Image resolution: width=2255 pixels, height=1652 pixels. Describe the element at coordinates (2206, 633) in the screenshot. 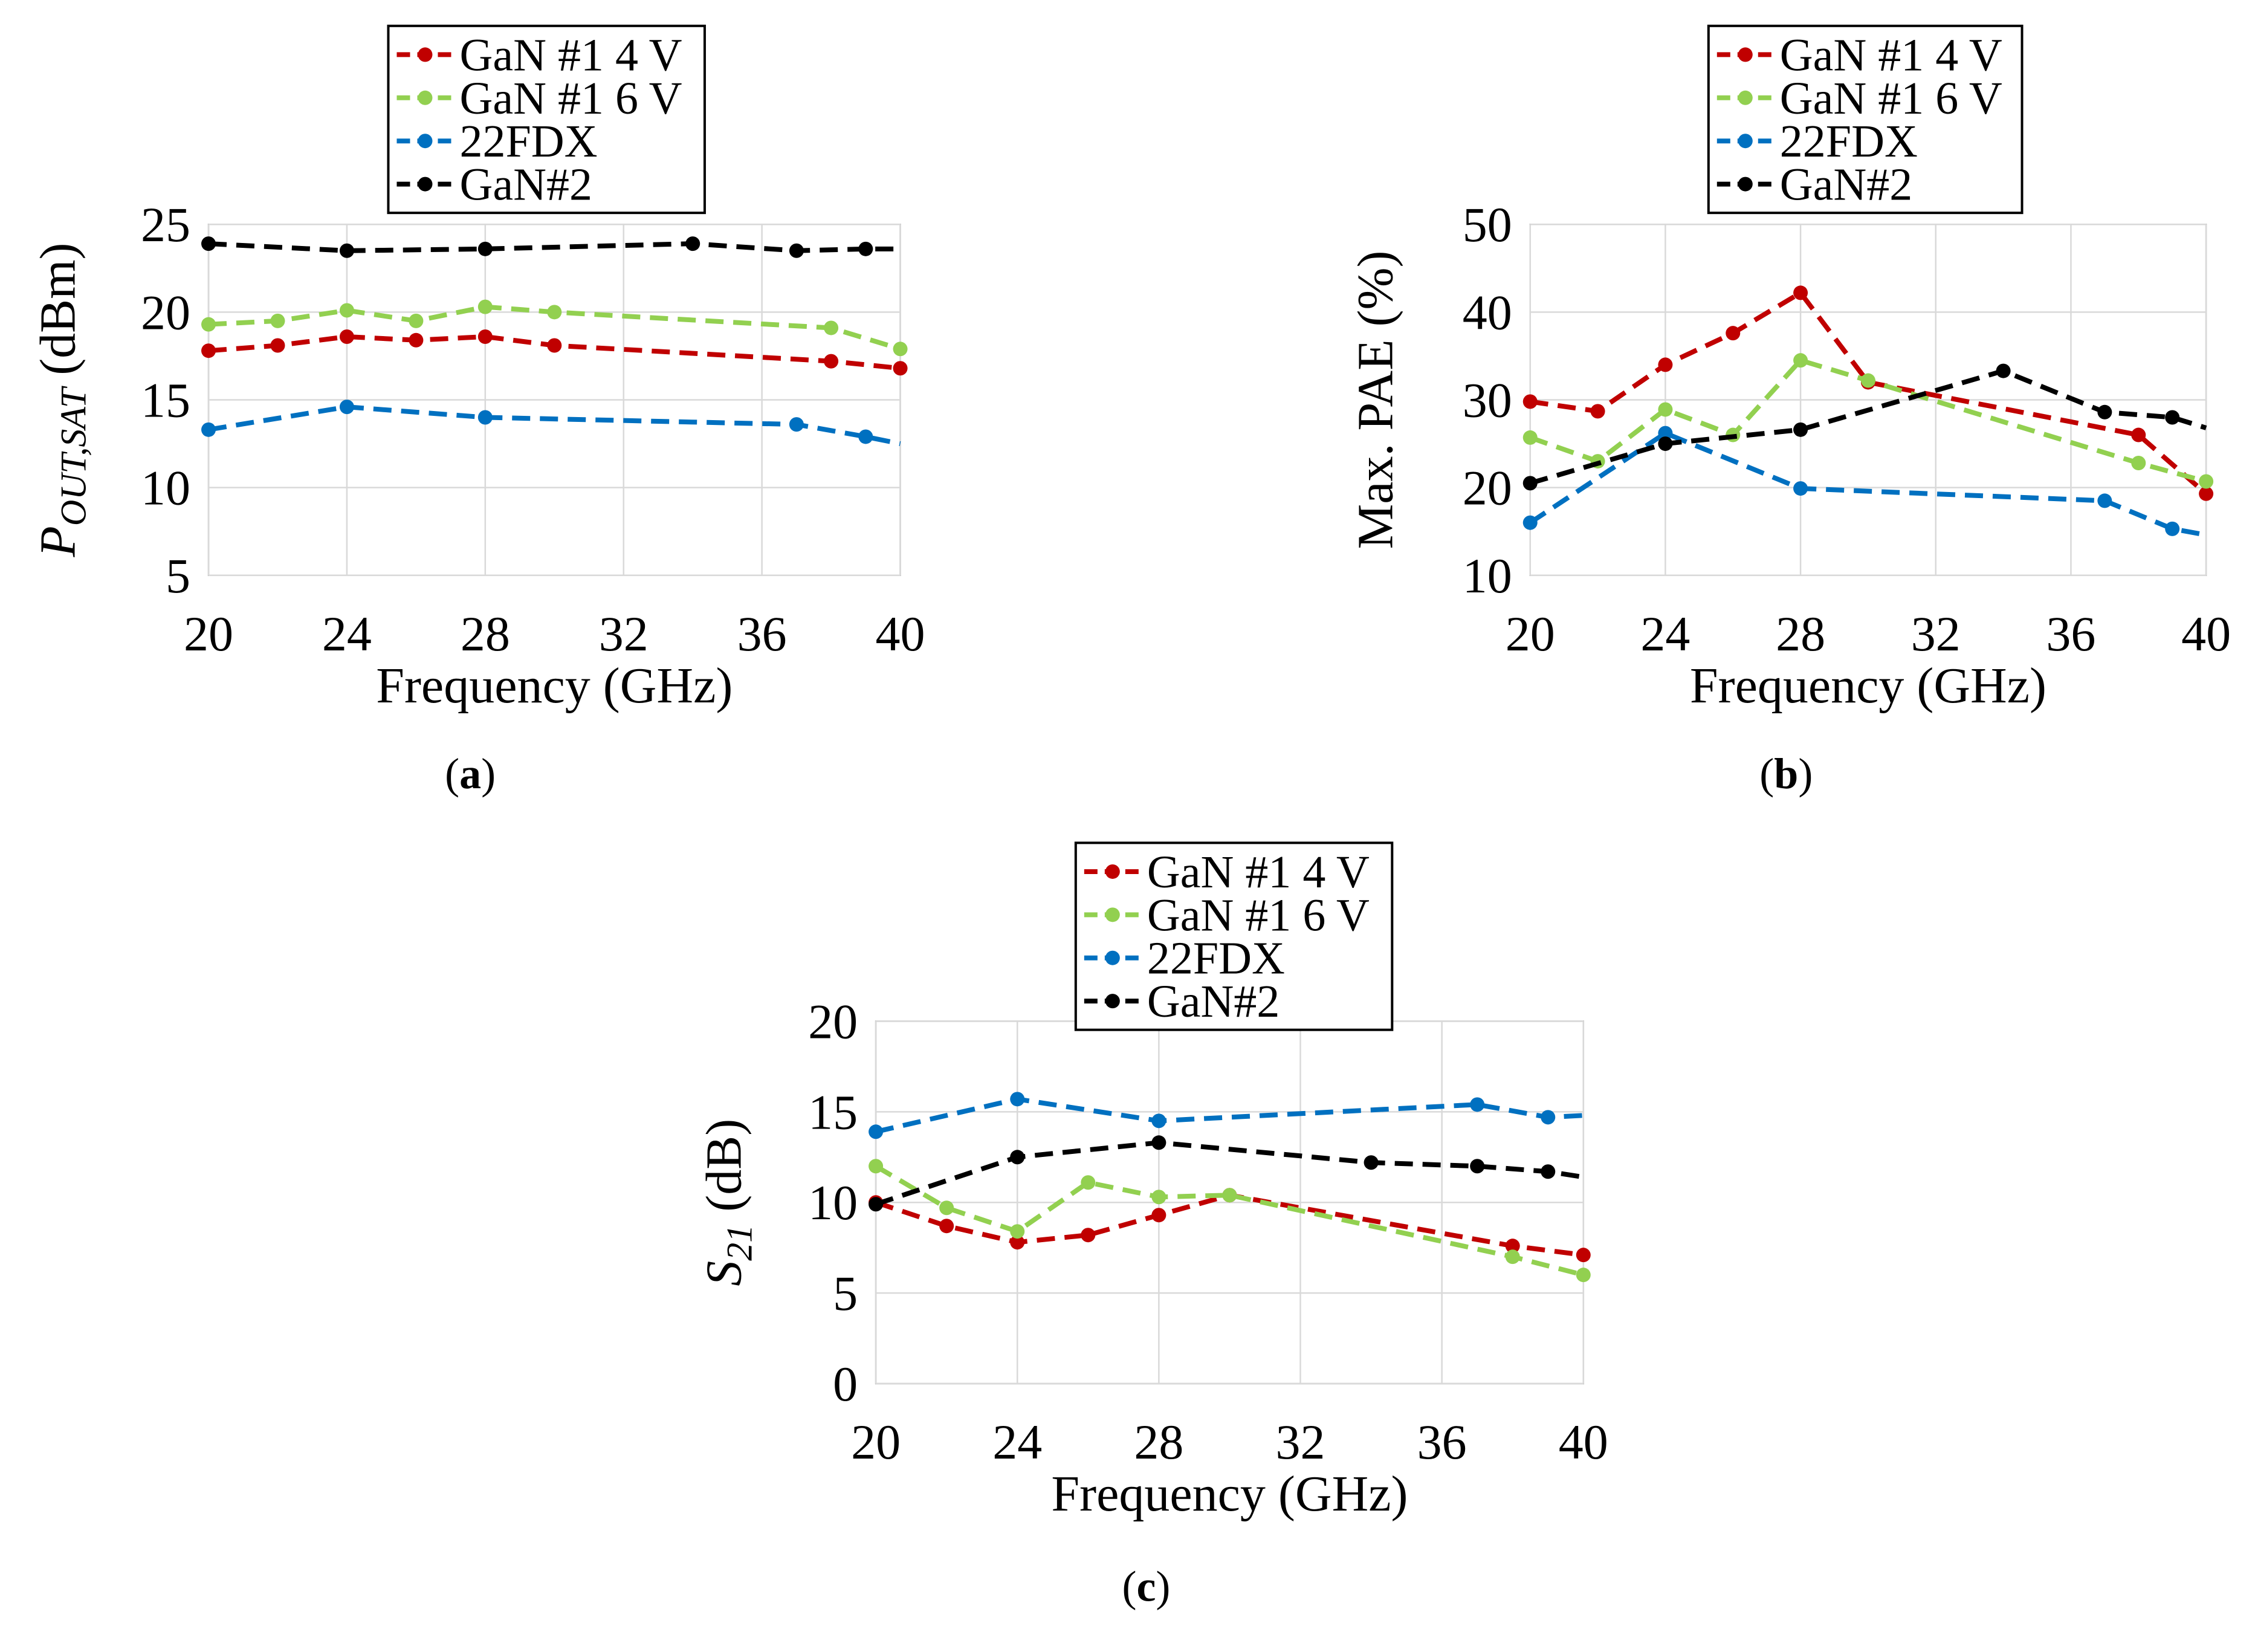

I see `x-tick-label: 40` at that location.